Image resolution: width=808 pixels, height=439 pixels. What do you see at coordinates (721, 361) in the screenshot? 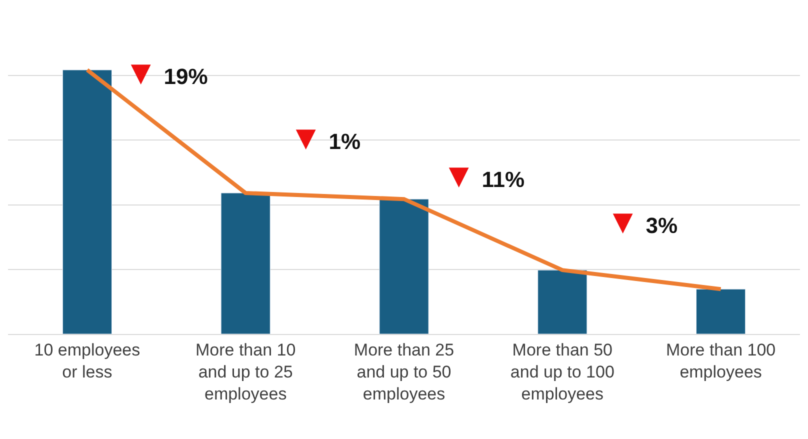
I see `x-tick-label: More than 100 employees` at bounding box center [721, 361].